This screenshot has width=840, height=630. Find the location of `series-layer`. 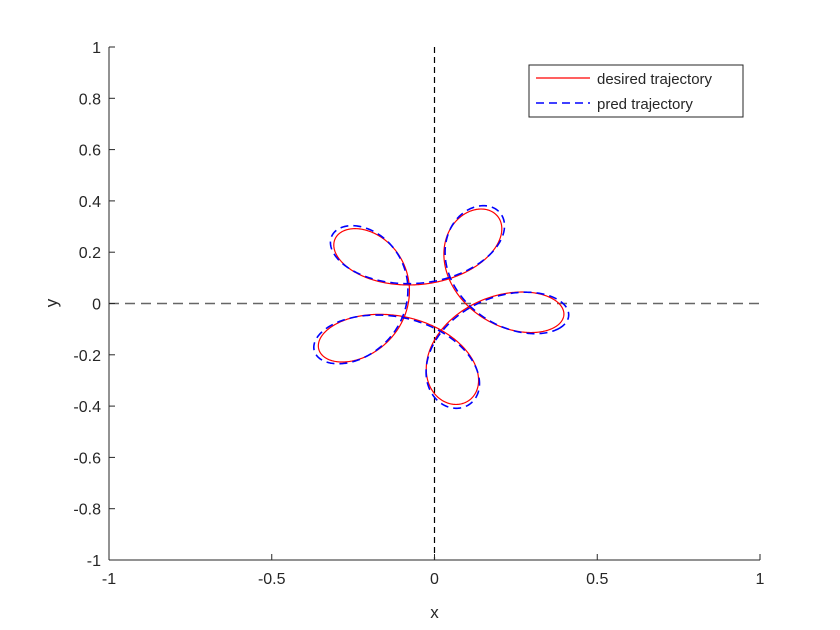

series-layer is located at coordinates (441, 307).